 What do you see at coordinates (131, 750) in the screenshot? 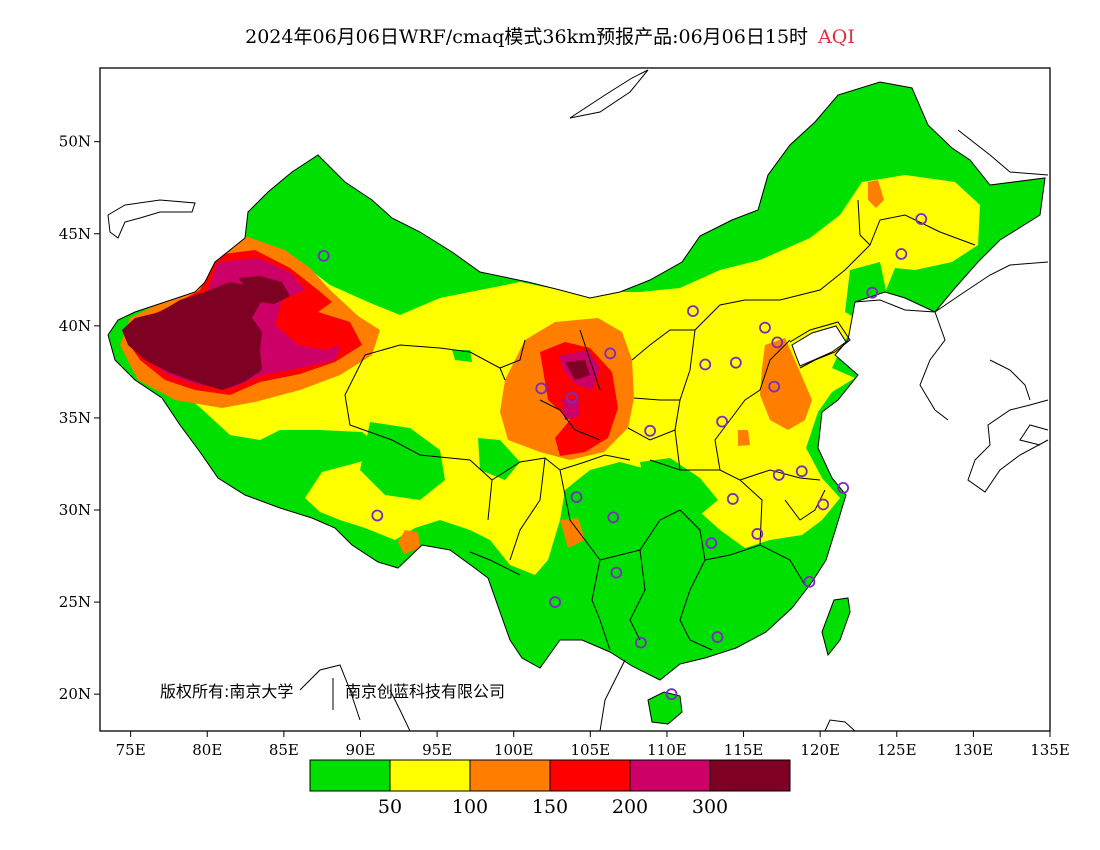
I see `lon-tick-label: 75E` at bounding box center [131, 750].